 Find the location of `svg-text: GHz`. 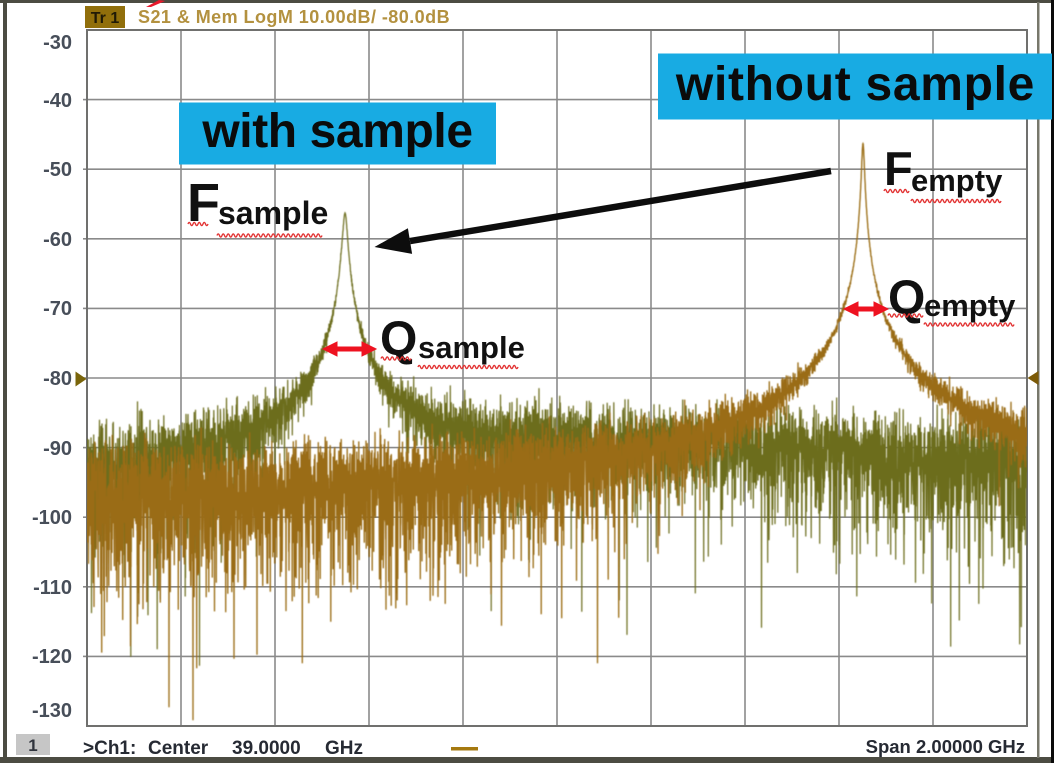

svg-text: GHz is located at coordinates (344, 748).